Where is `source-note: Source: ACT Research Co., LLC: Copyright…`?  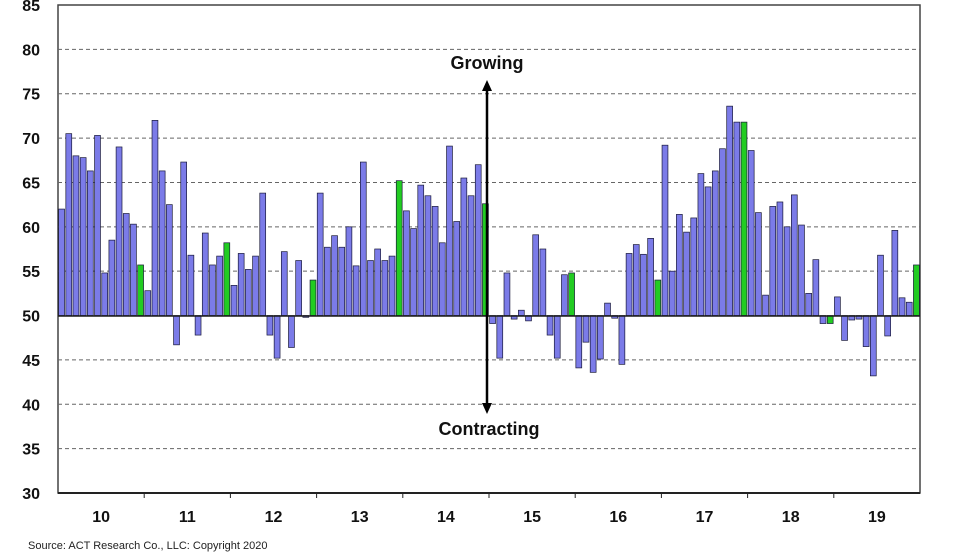 source-note: Source: ACT Research Co., LLC: Copyright… is located at coordinates (147, 546).